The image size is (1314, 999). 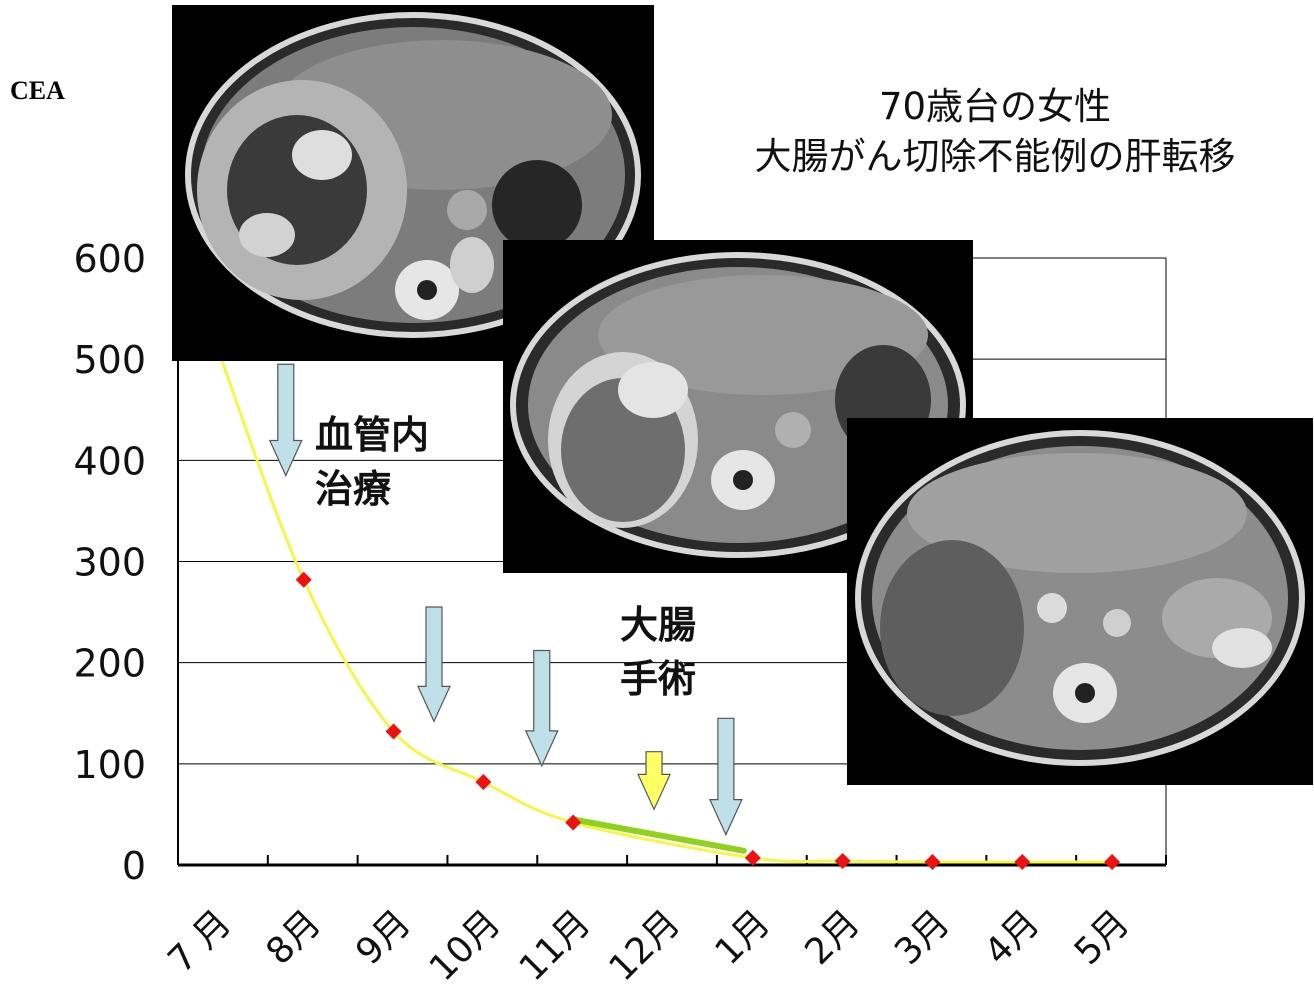 I want to click on highlight-segment, so click(x=658, y=835).